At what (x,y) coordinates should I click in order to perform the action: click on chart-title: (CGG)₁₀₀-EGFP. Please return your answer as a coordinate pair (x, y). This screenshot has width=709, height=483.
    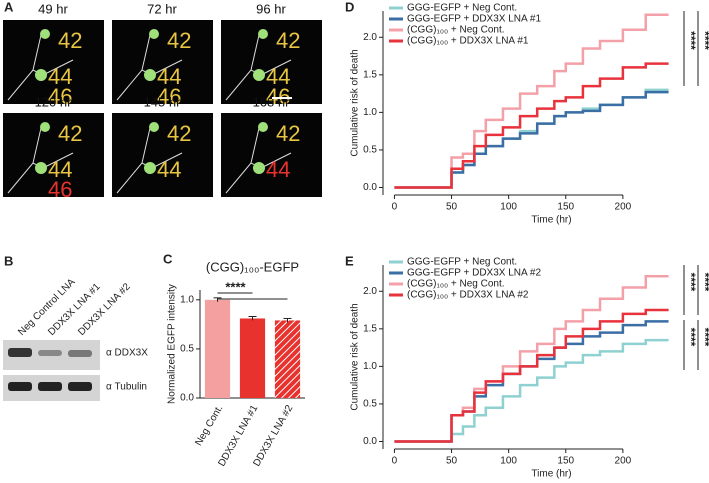
    Looking at the image, I should click on (252, 266).